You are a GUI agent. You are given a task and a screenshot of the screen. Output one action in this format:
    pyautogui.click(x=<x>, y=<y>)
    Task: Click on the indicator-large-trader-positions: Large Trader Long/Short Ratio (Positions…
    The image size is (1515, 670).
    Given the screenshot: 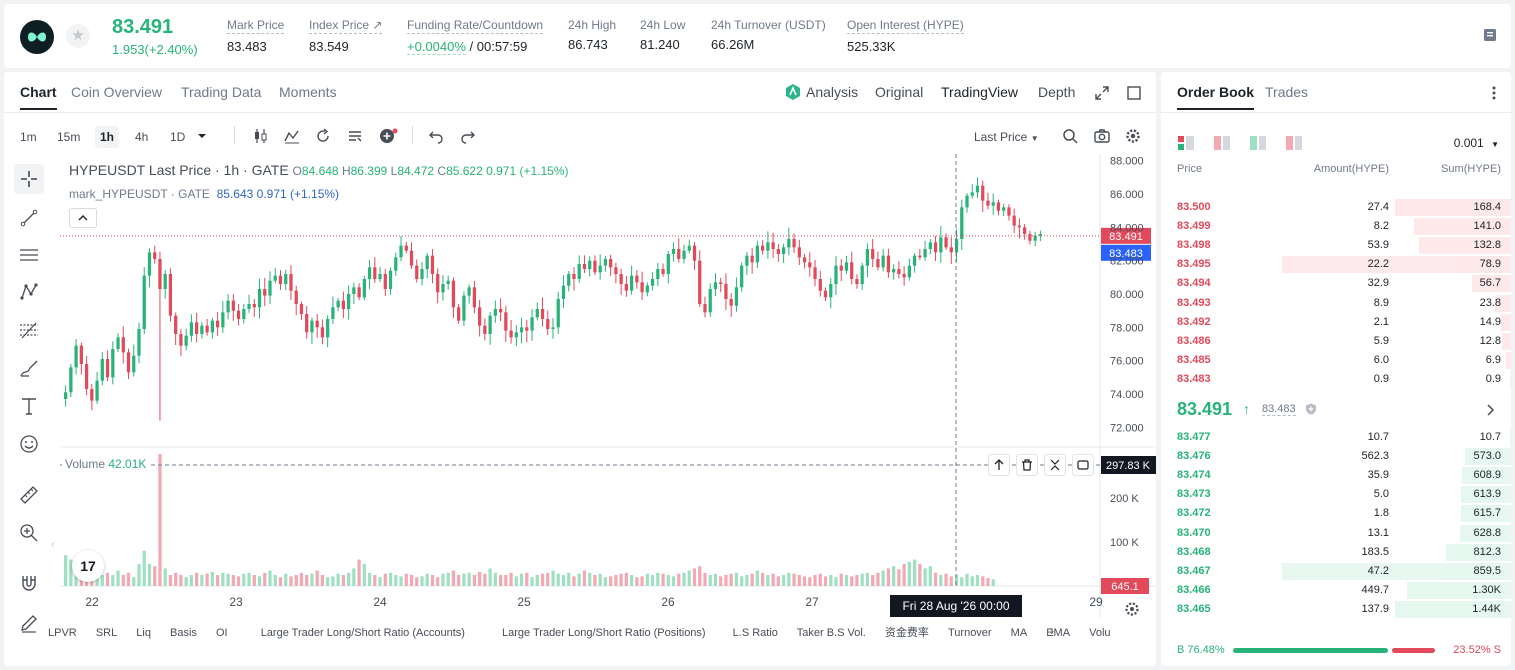 What is the action you would take?
    pyautogui.click(x=603, y=633)
    